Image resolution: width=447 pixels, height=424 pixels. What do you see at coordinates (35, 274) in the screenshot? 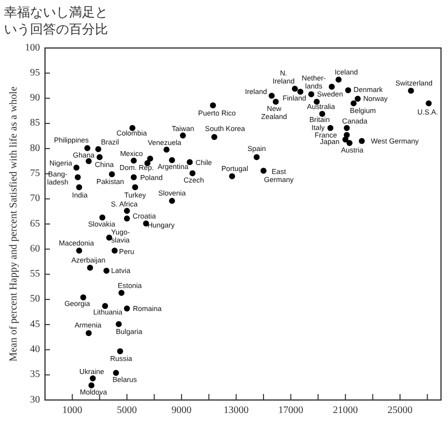
I see `y-tick-label: 55` at bounding box center [35, 274].